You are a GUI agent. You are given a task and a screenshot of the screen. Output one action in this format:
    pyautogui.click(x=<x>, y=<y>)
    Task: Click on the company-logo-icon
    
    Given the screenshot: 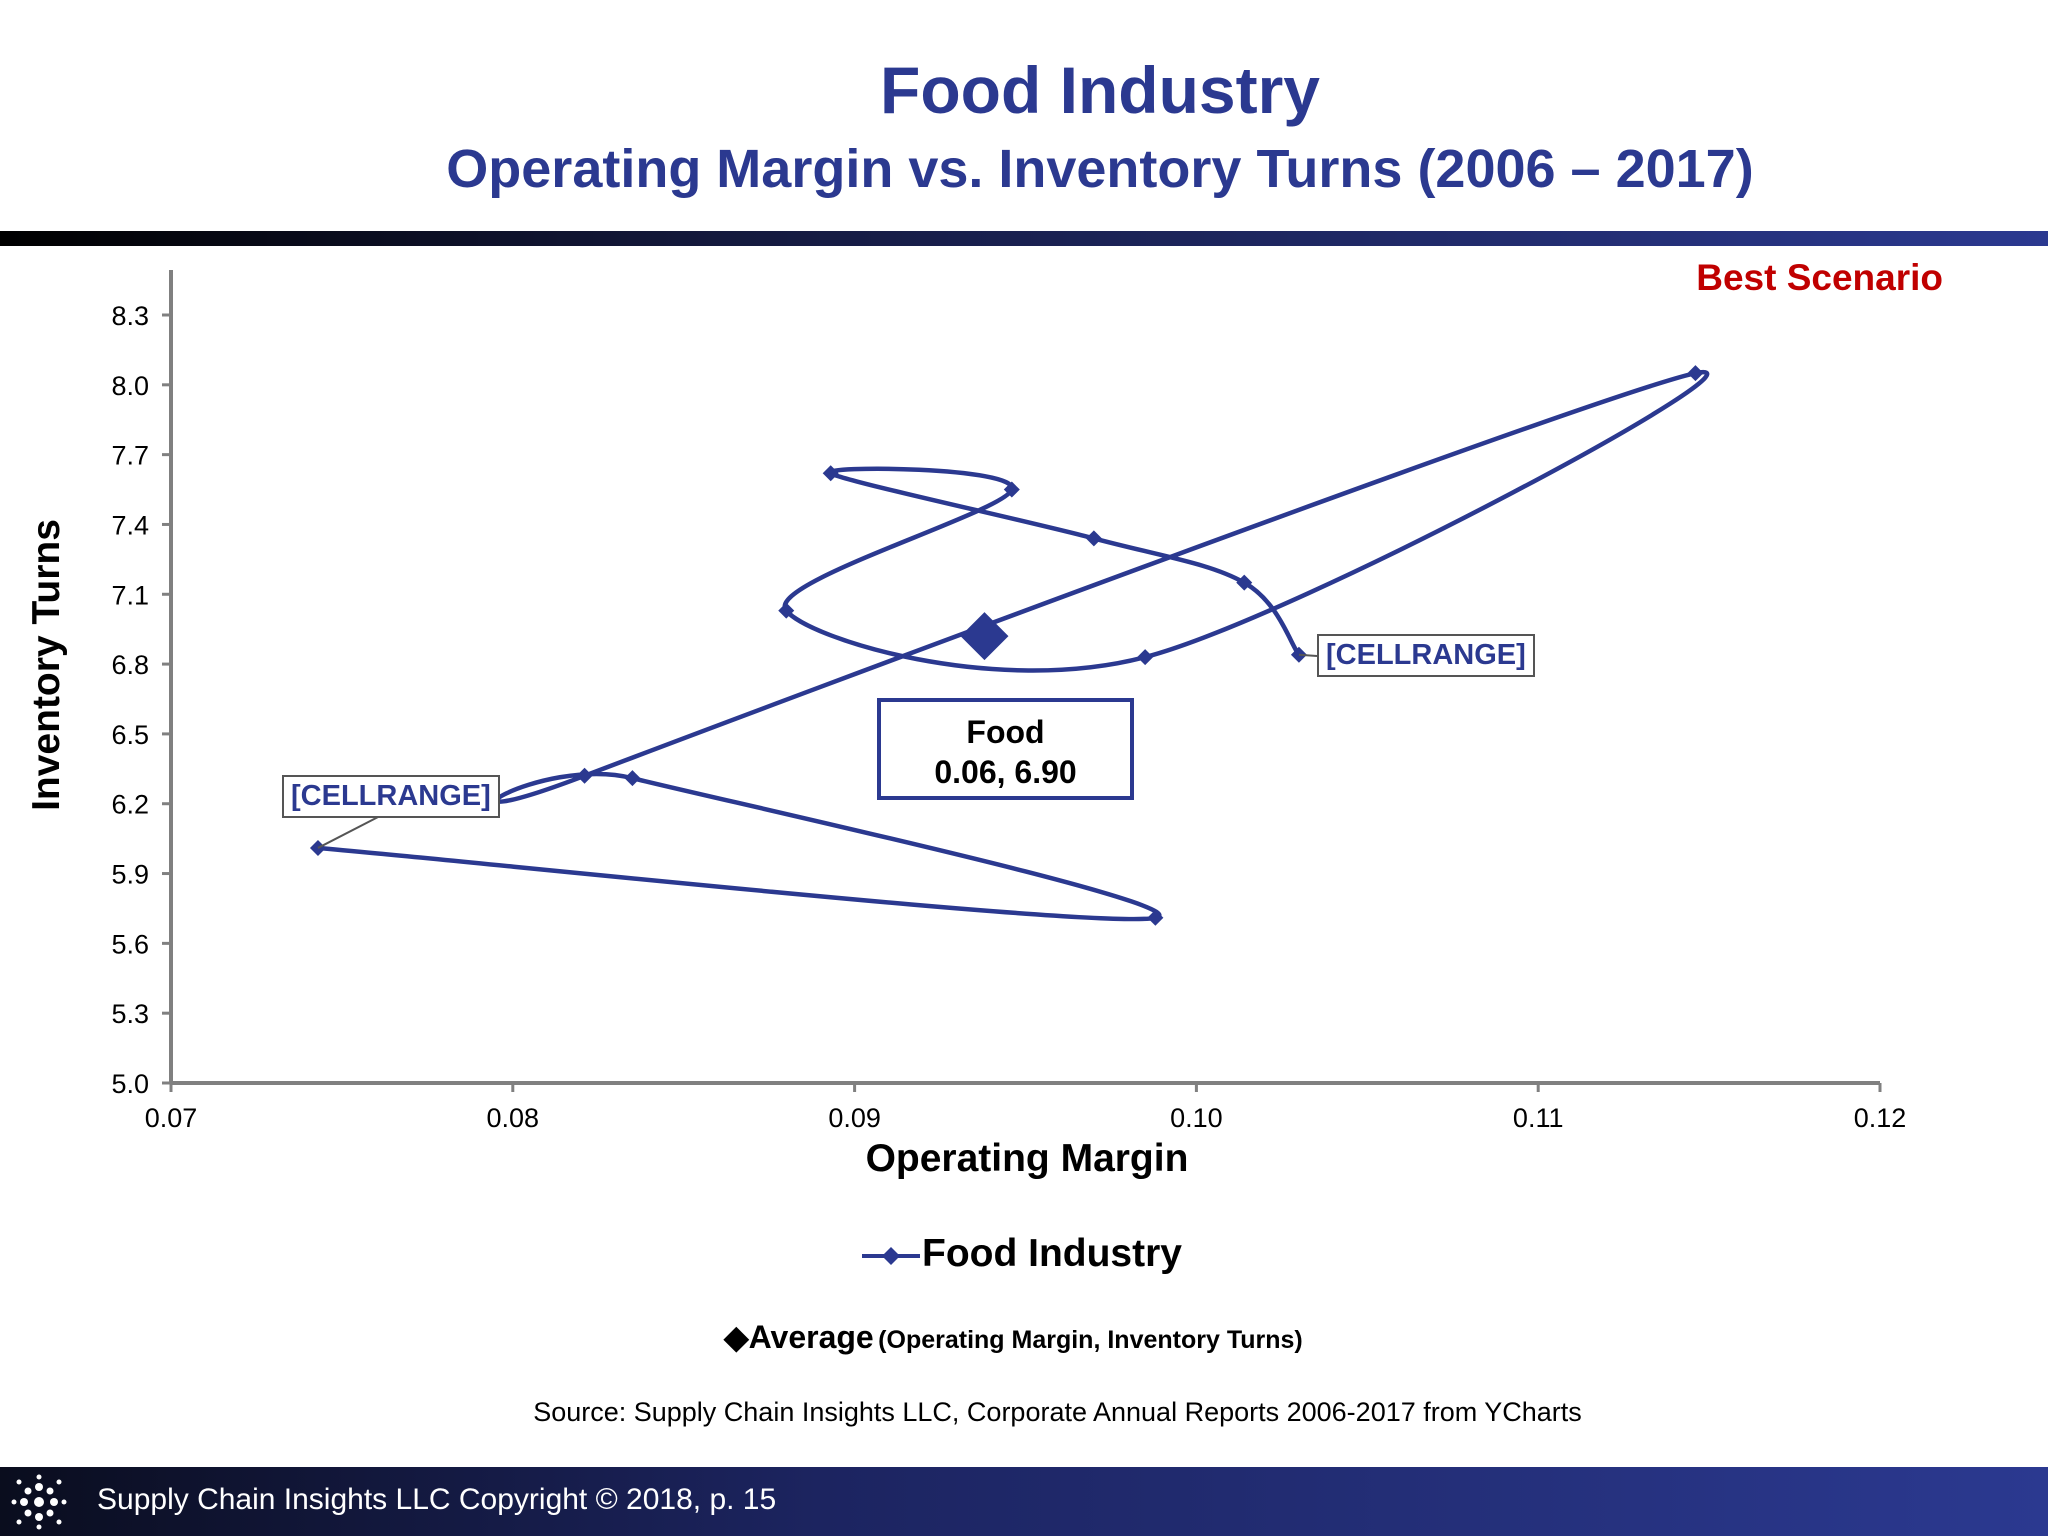 What is the action you would take?
    pyautogui.click(x=39, y=1502)
    